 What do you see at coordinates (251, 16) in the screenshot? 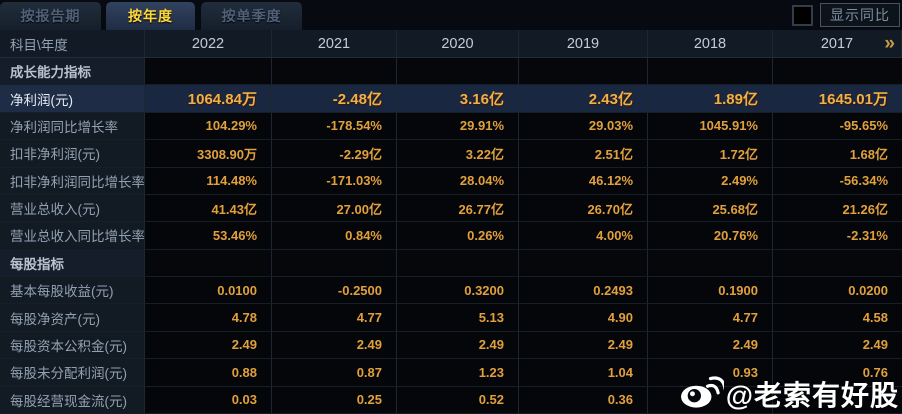
I see `tab-single-quarter: 按单季度` at bounding box center [251, 16].